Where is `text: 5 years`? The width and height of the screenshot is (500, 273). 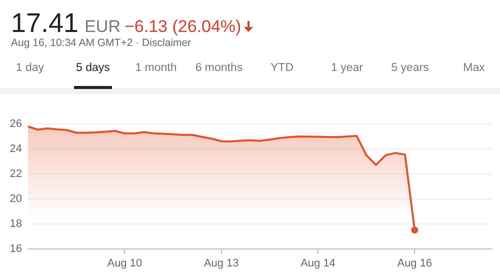
text: 5 years is located at coordinates (410, 68).